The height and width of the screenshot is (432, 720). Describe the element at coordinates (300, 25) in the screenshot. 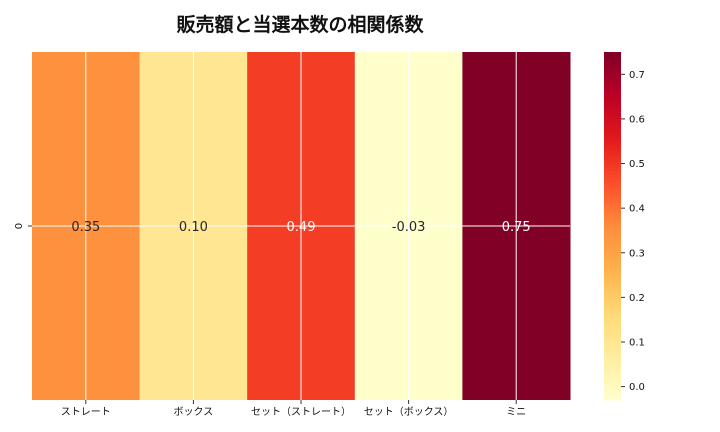

I see `chart-title: 販売額と当選本数の相関係数` at that location.